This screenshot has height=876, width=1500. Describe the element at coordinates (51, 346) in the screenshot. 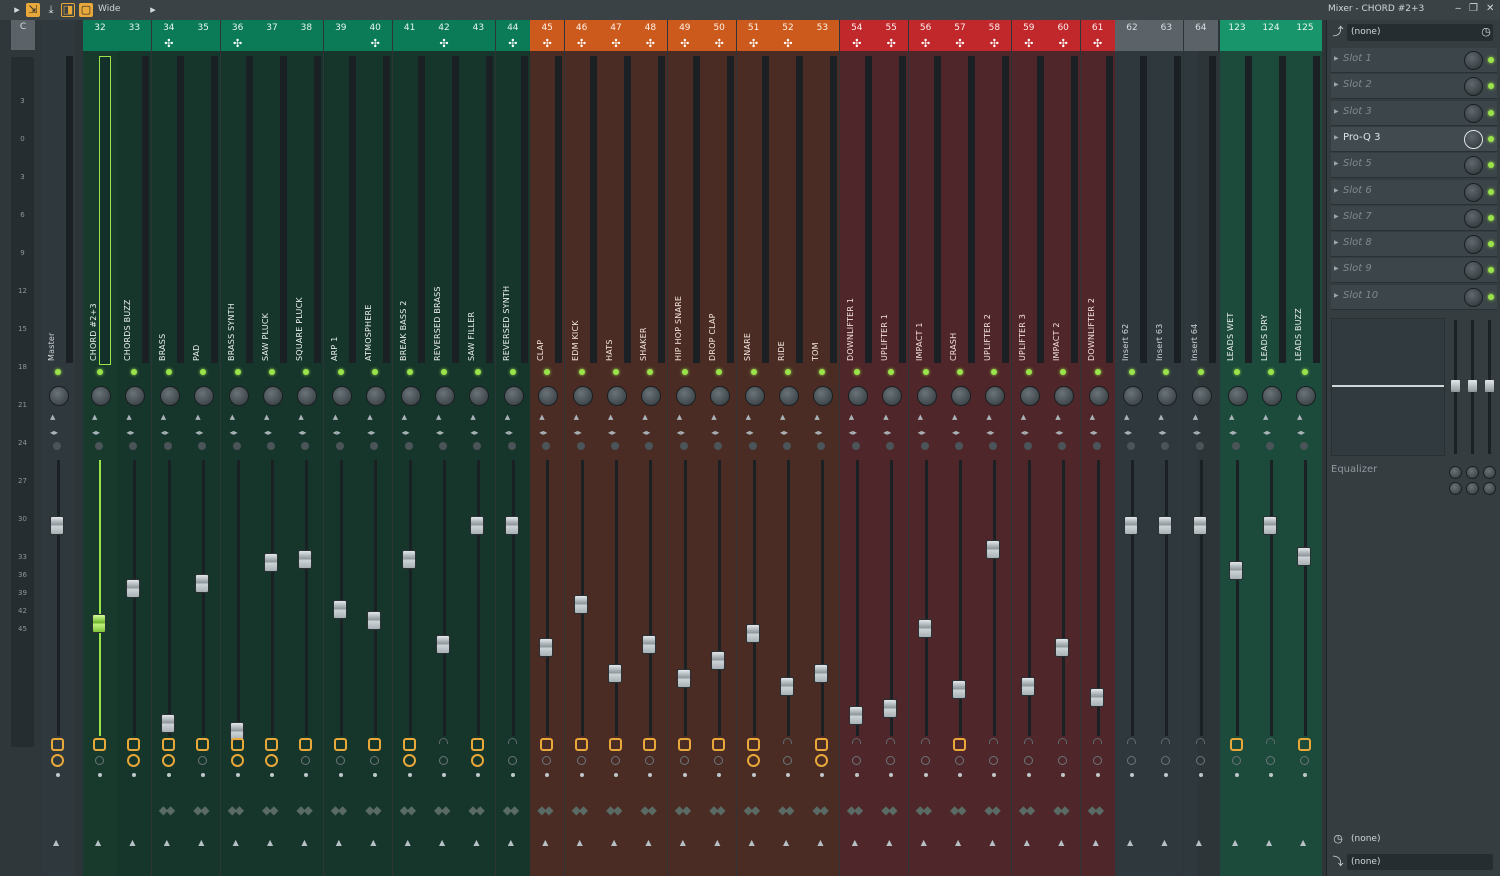

I see `strip-name: Master` at that location.